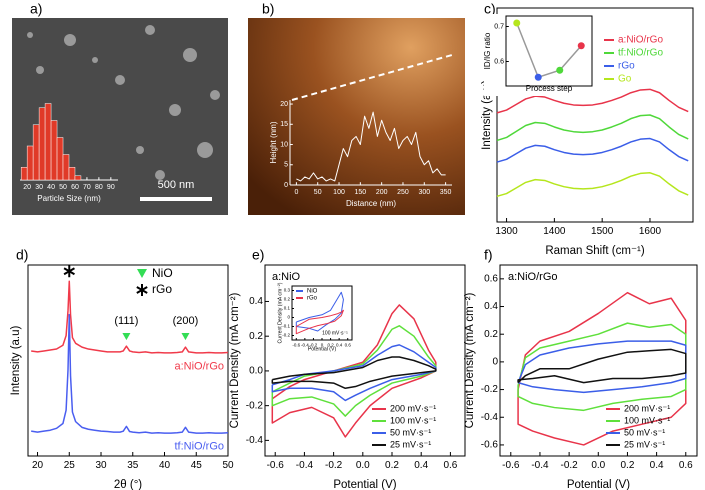 Image resolution: width=705 pixels, height=490 pixels. I want to click on panel-label: d), so click(22, 255).